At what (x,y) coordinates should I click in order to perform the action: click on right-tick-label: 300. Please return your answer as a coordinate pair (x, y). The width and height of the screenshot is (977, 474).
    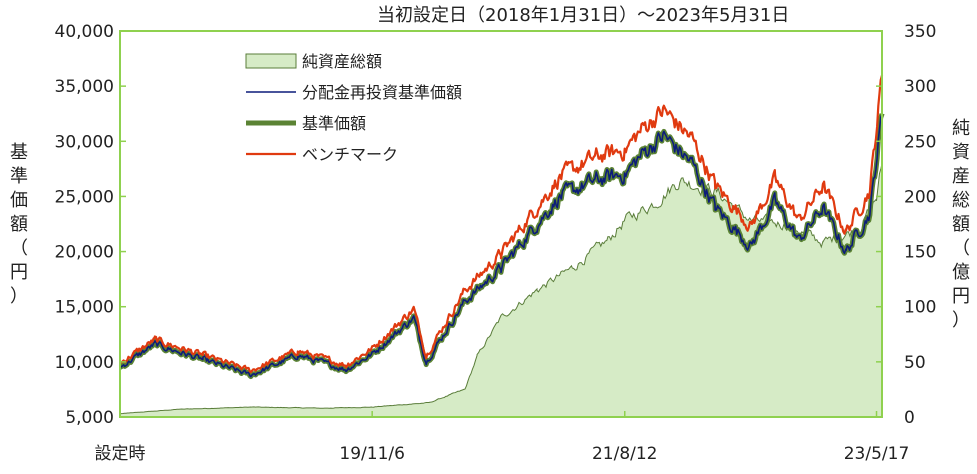
    Looking at the image, I should click on (920, 87).